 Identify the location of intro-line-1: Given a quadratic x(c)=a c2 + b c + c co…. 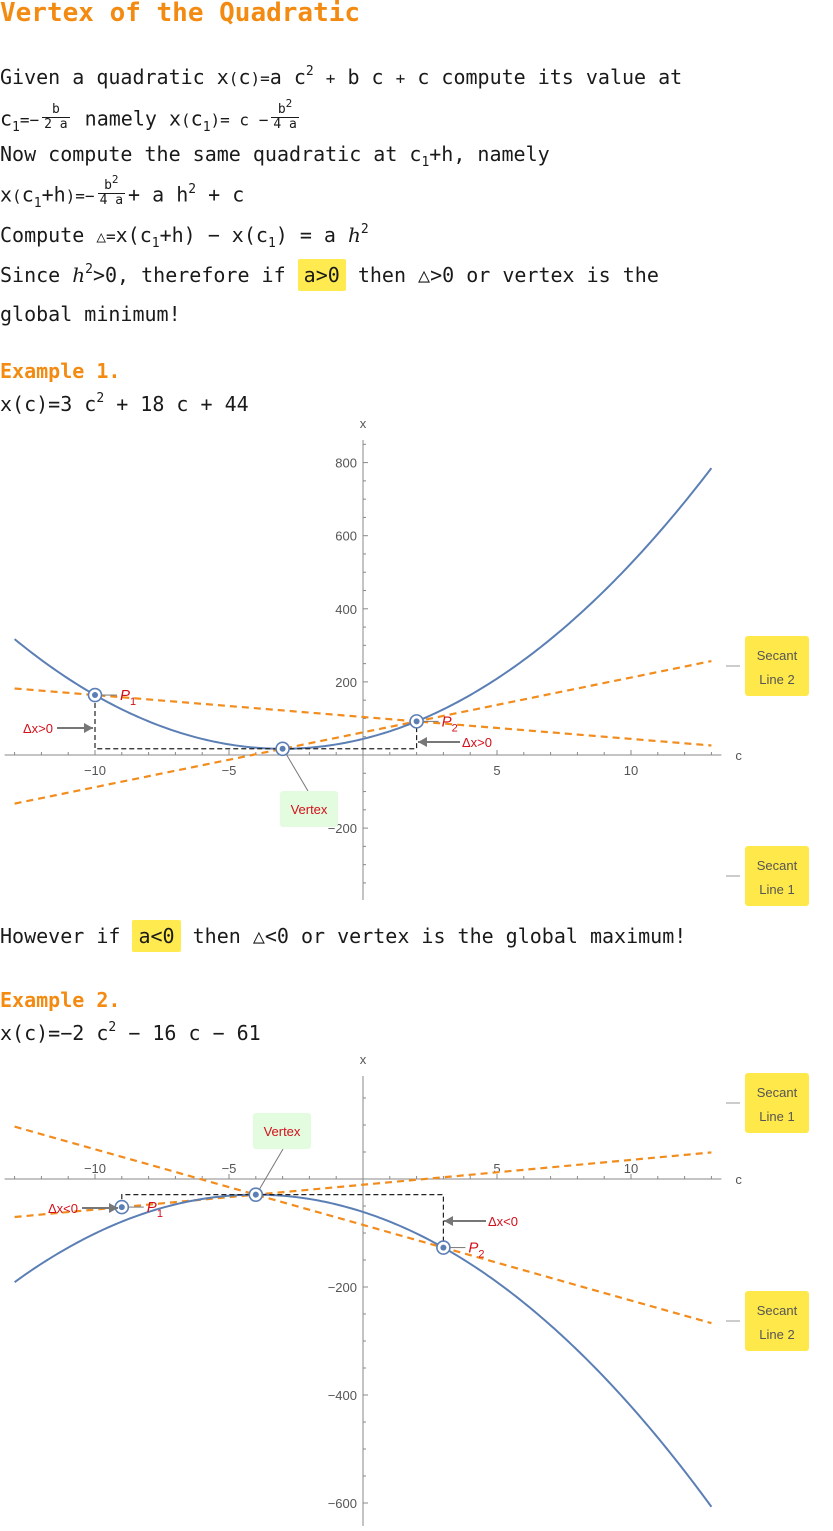
(341, 76).